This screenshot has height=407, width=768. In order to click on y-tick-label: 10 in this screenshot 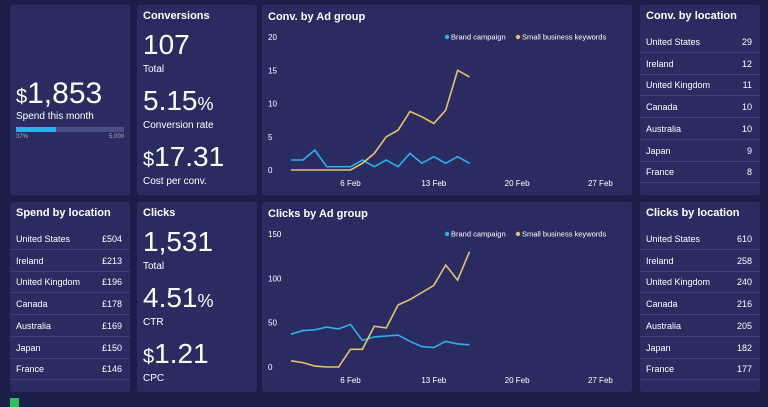, I will do `click(272, 104)`.